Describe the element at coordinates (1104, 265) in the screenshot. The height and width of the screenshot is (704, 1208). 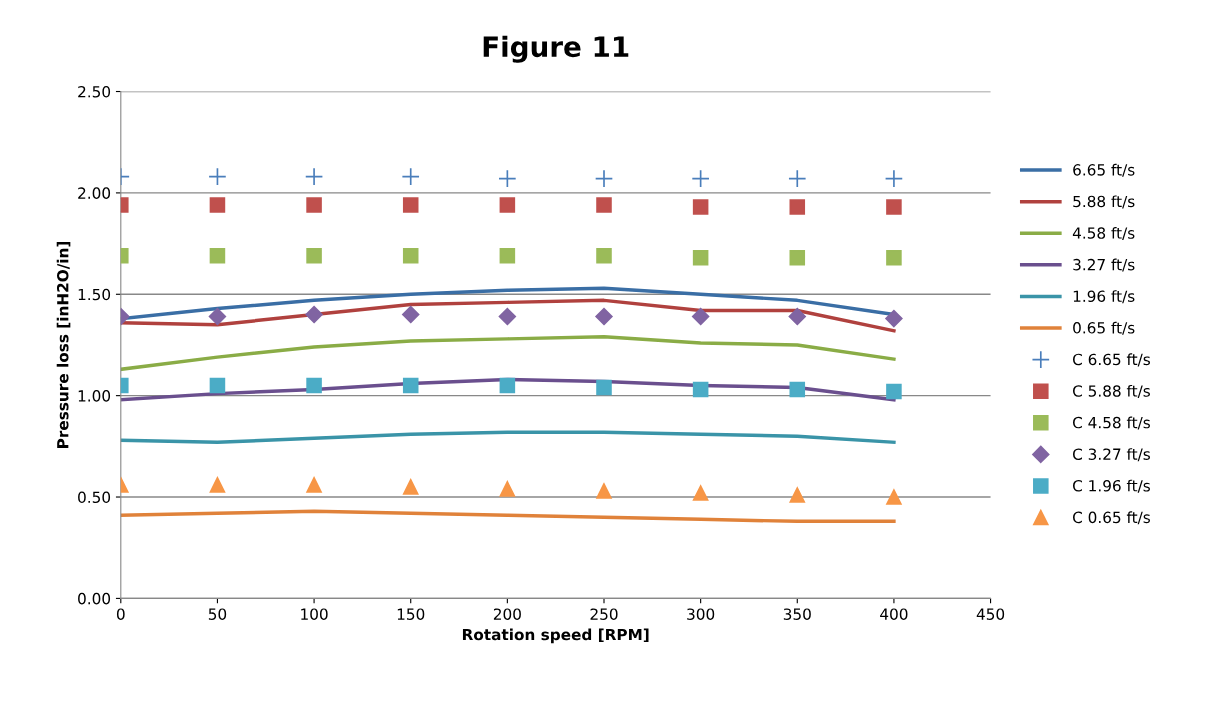
I see `legend-label: 3.27 ft/s` at that location.